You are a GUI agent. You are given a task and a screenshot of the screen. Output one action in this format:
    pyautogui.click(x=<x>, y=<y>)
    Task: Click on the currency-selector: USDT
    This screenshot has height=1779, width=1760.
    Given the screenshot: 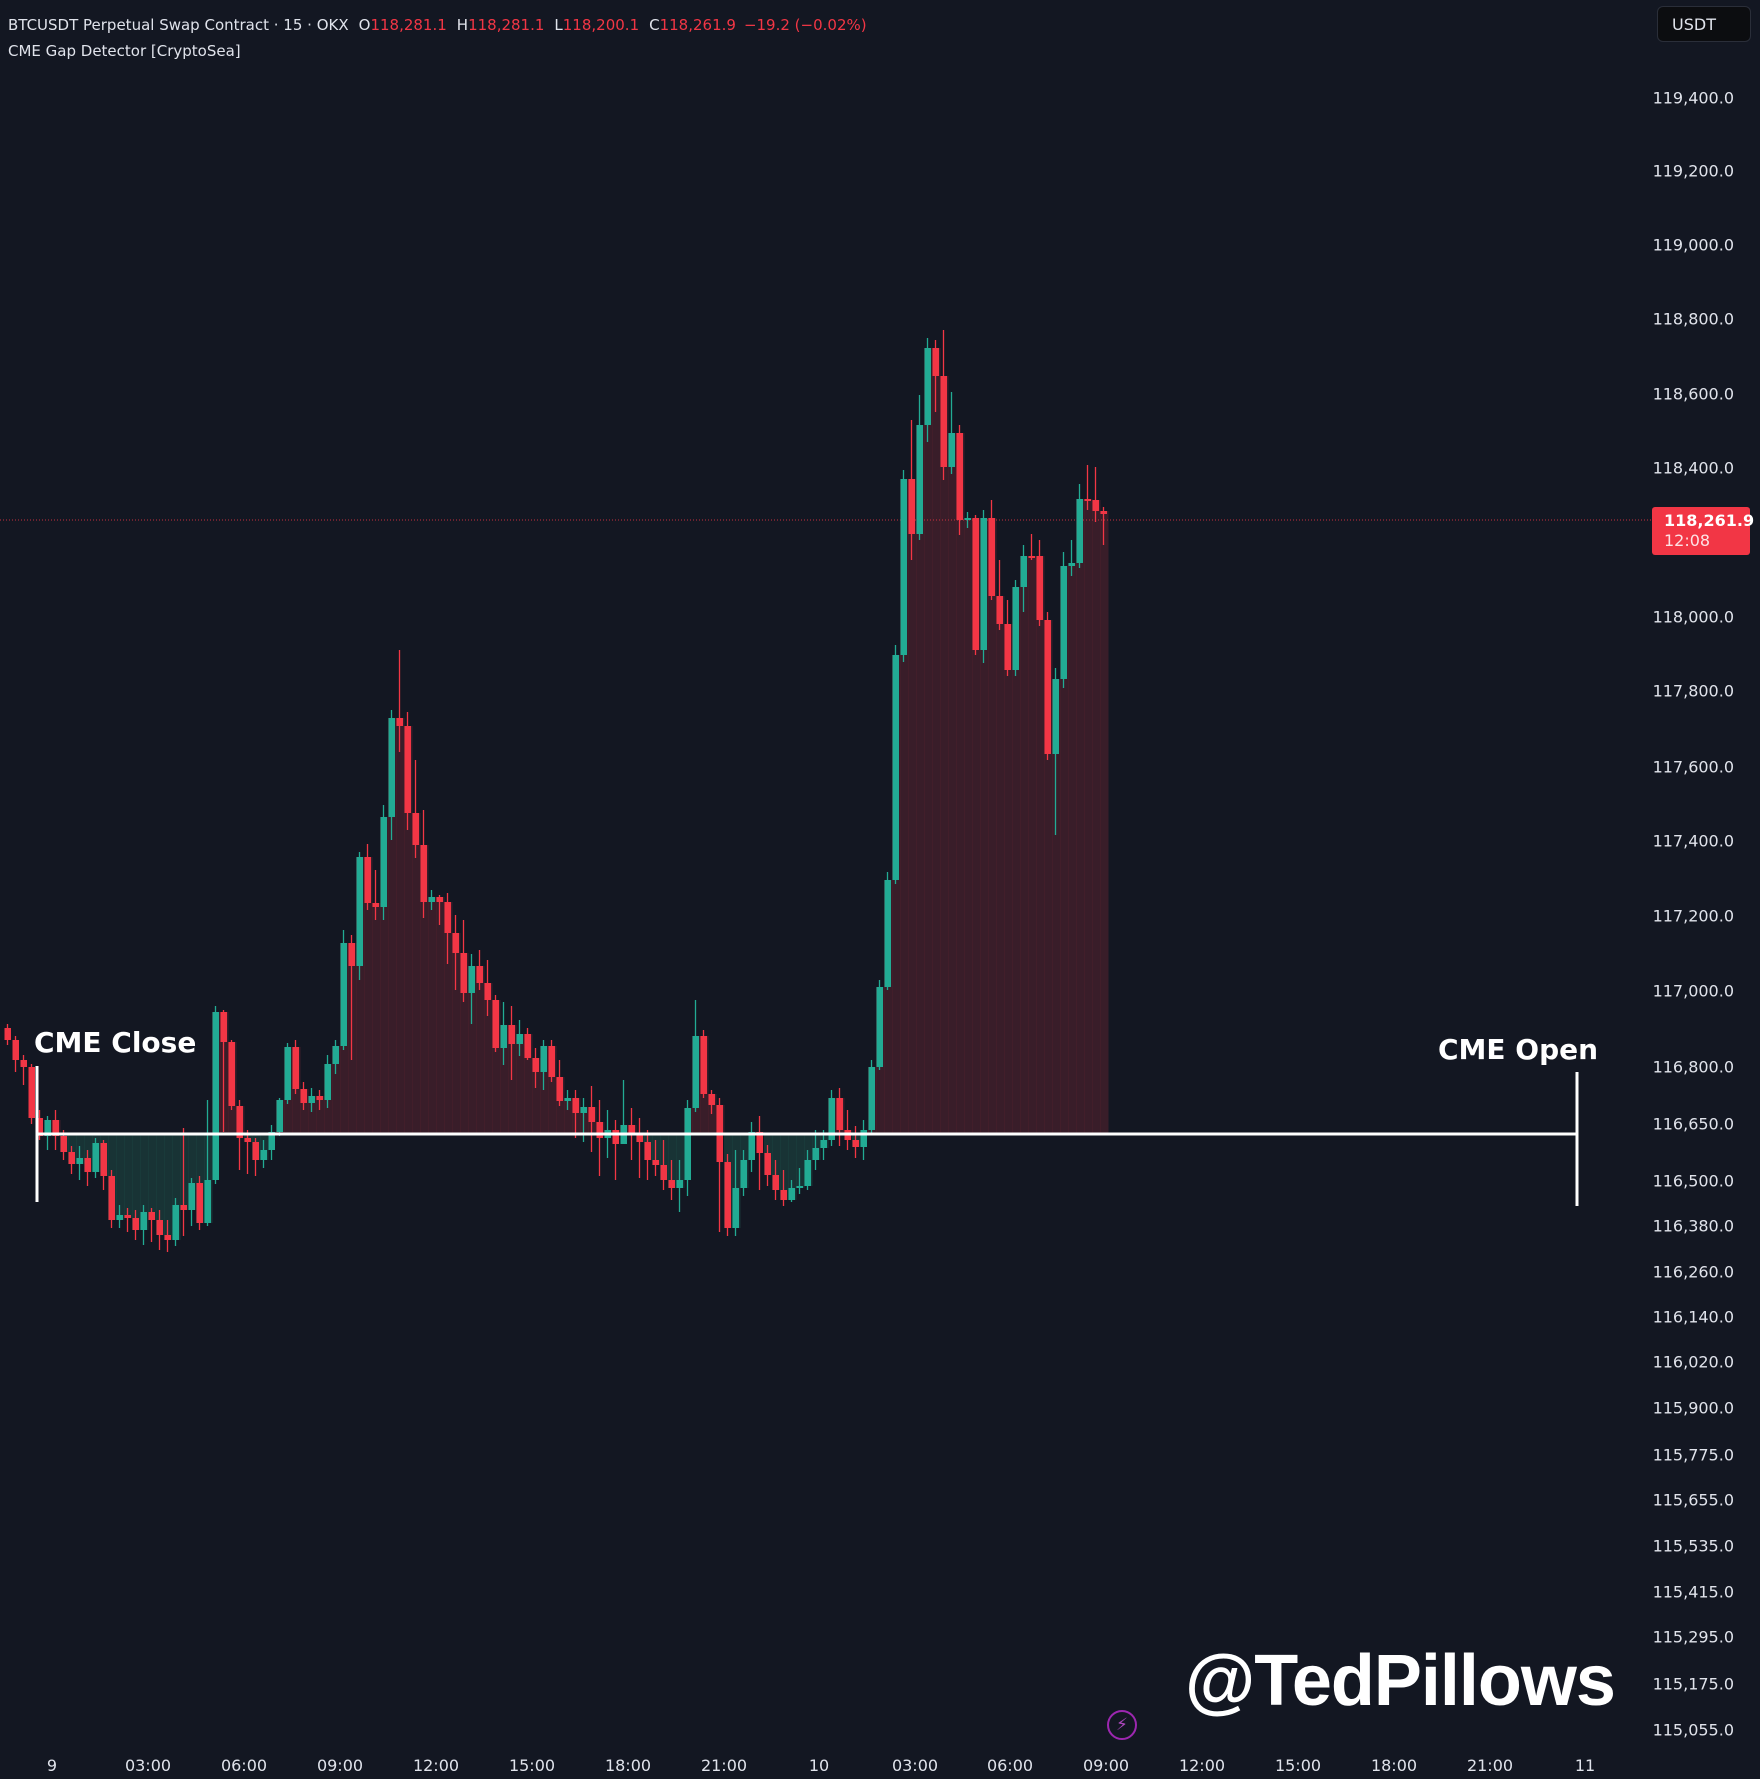 What is the action you would take?
    pyautogui.click(x=1704, y=24)
    